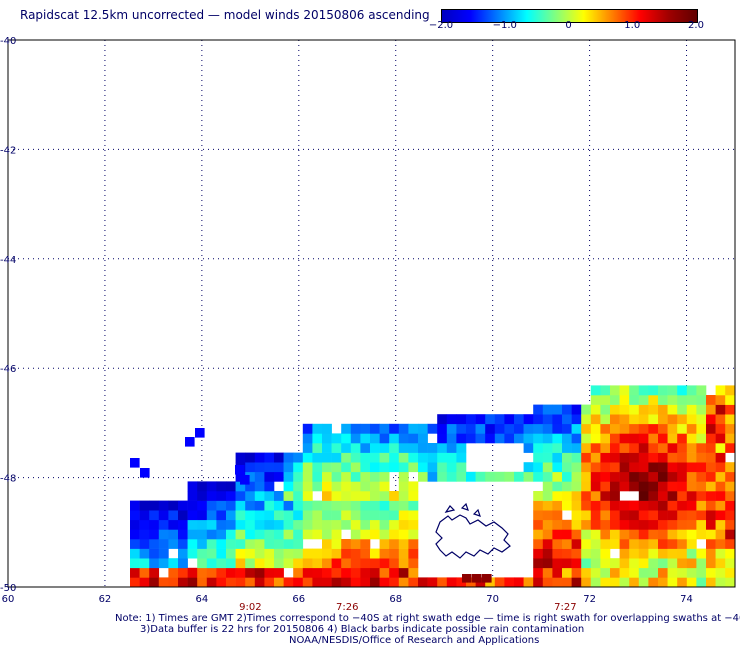 Image resolution: width=740 pixels, height=650 pixels. What do you see at coordinates (8, 588) in the screenshot?
I see `latitude-tick-label: -50` at bounding box center [8, 588].